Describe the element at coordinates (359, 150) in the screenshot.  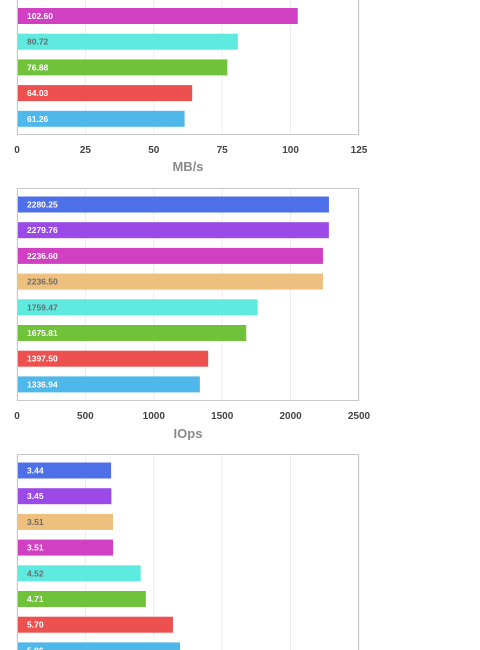
I see `x-tick-label: 125` at that location.